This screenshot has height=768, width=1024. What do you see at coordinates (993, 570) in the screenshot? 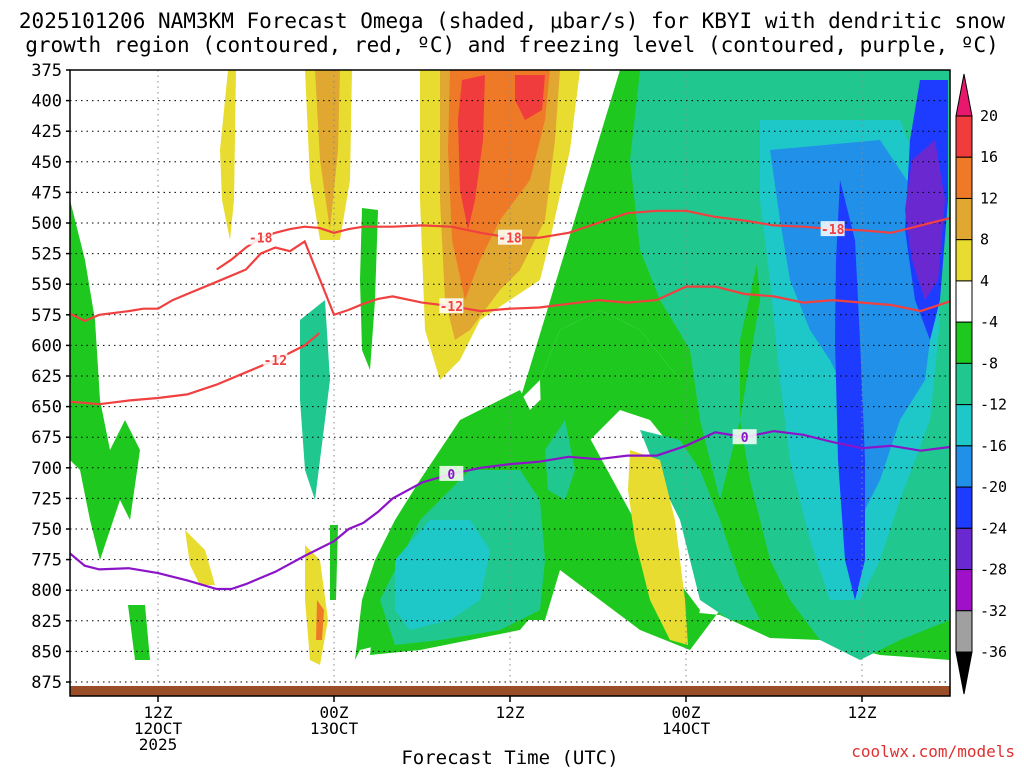
I see `colorbar-label: -28` at bounding box center [993, 570].